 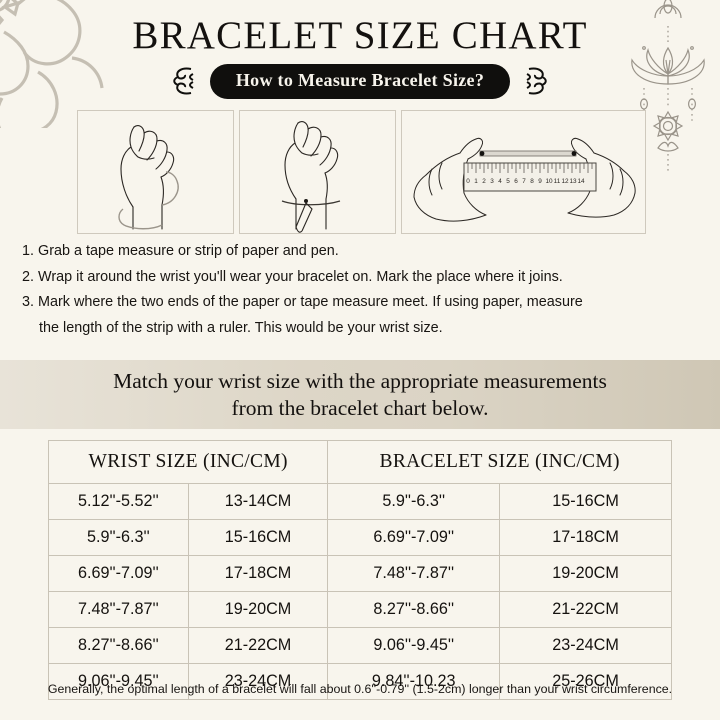 What do you see at coordinates (585, 537) in the screenshot?
I see `cell-bracelet-cm: 17-18CM` at bounding box center [585, 537].